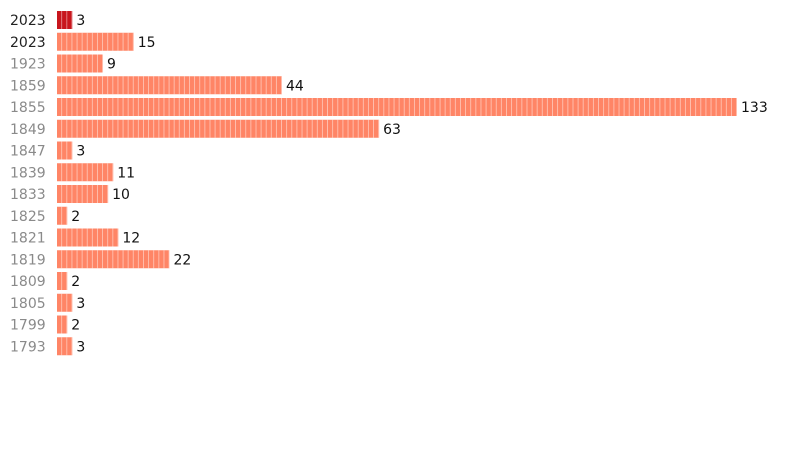 This screenshot has width=800, height=450. What do you see at coordinates (121, 195) in the screenshot?
I see `value-label: 10` at bounding box center [121, 195].